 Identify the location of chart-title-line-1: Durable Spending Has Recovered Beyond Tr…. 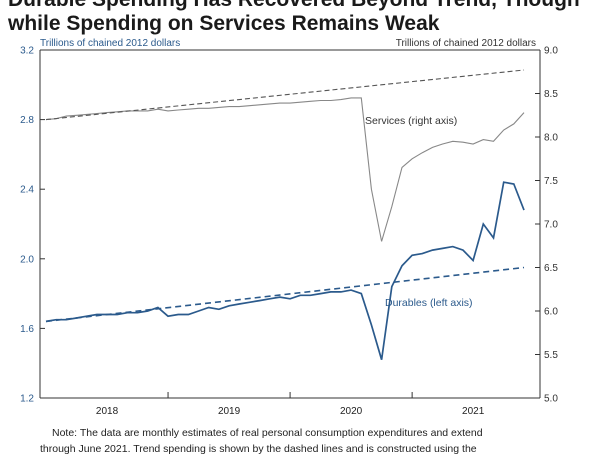
(294, 6).